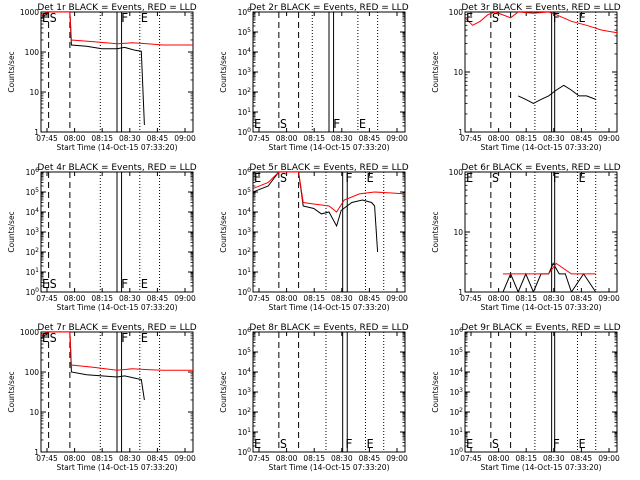  Describe the element at coordinates (37, 270) in the screenshot. I see `y-tick-exponent: 1` at that location.